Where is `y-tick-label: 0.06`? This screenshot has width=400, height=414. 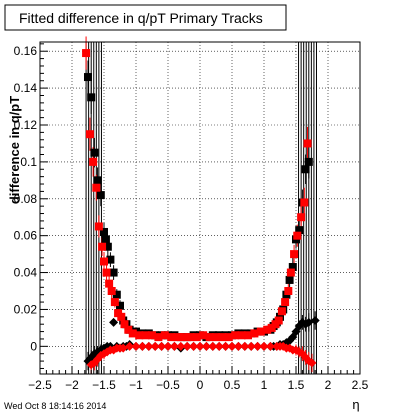 y-tick-label: 0.06 is located at coordinates (26, 236).